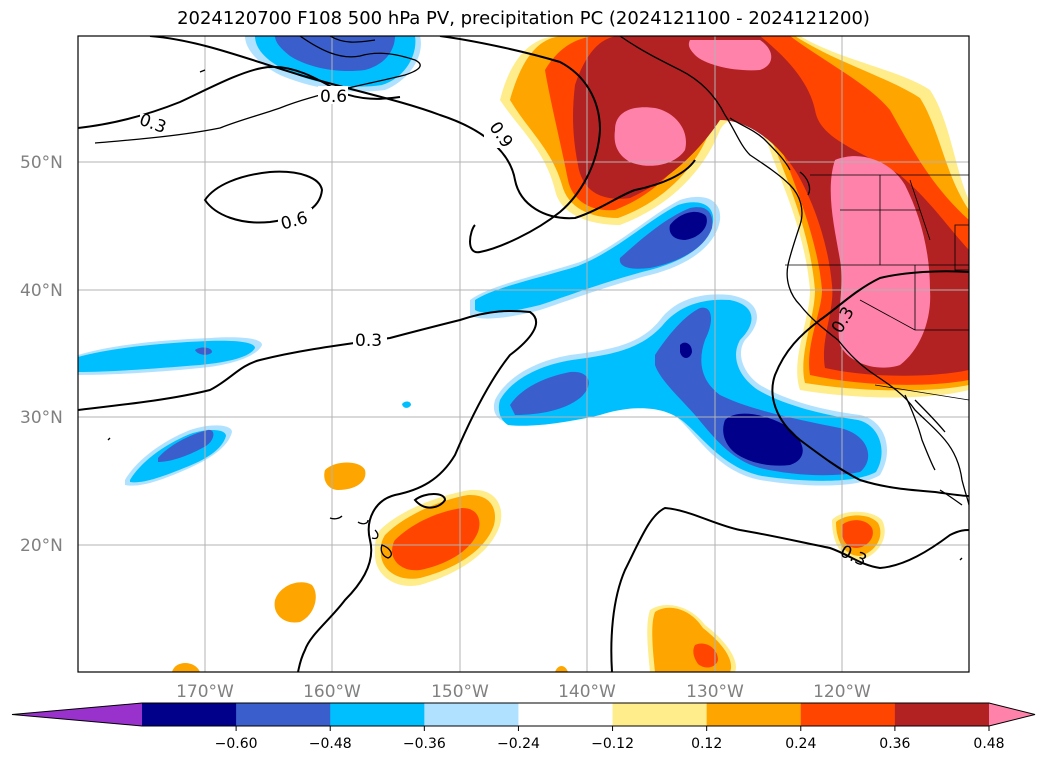 The height and width of the screenshot is (765, 1047). I want to click on colorbar-tick-label: −0.48, so click(330, 744).